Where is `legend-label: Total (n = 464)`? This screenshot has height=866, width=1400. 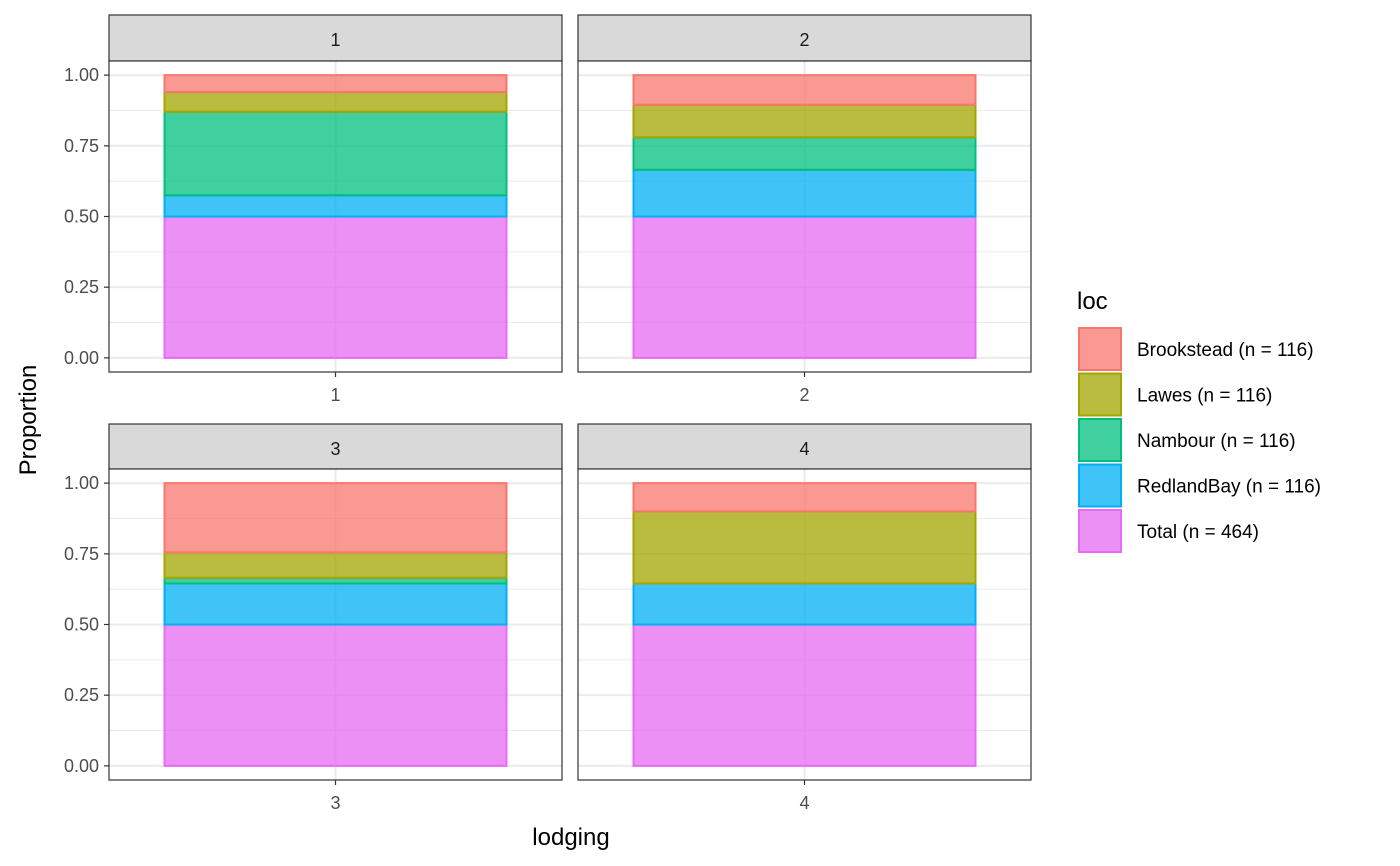 legend-label: Total (n = 464) is located at coordinates (1198, 532).